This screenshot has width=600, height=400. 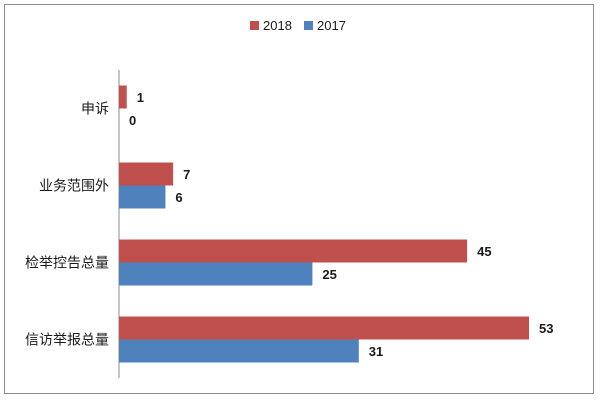 What do you see at coordinates (67, 264) in the screenshot?
I see `category-label: 检举控告总量` at bounding box center [67, 264].